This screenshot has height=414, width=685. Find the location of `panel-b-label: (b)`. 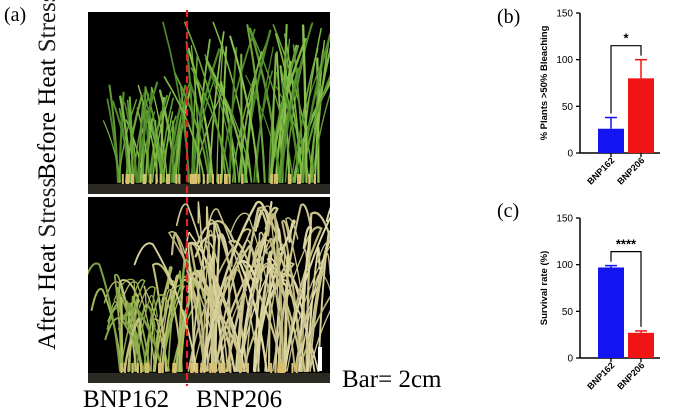

panel-b-label: (b) is located at coordinates (509, 17).